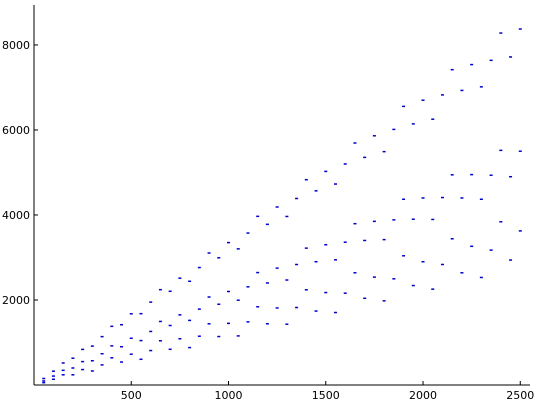  Describe the element at coordinates (16, 215) in the screenshot. I see `y-tick-label: 4000` at that location.